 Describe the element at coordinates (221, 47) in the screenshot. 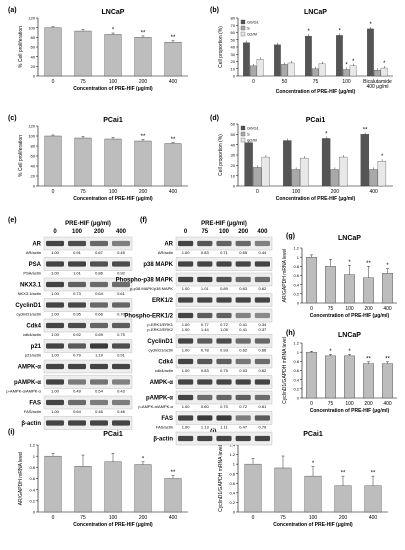

I see `y-axis-label-b: Cell proportion (%)` at that location.